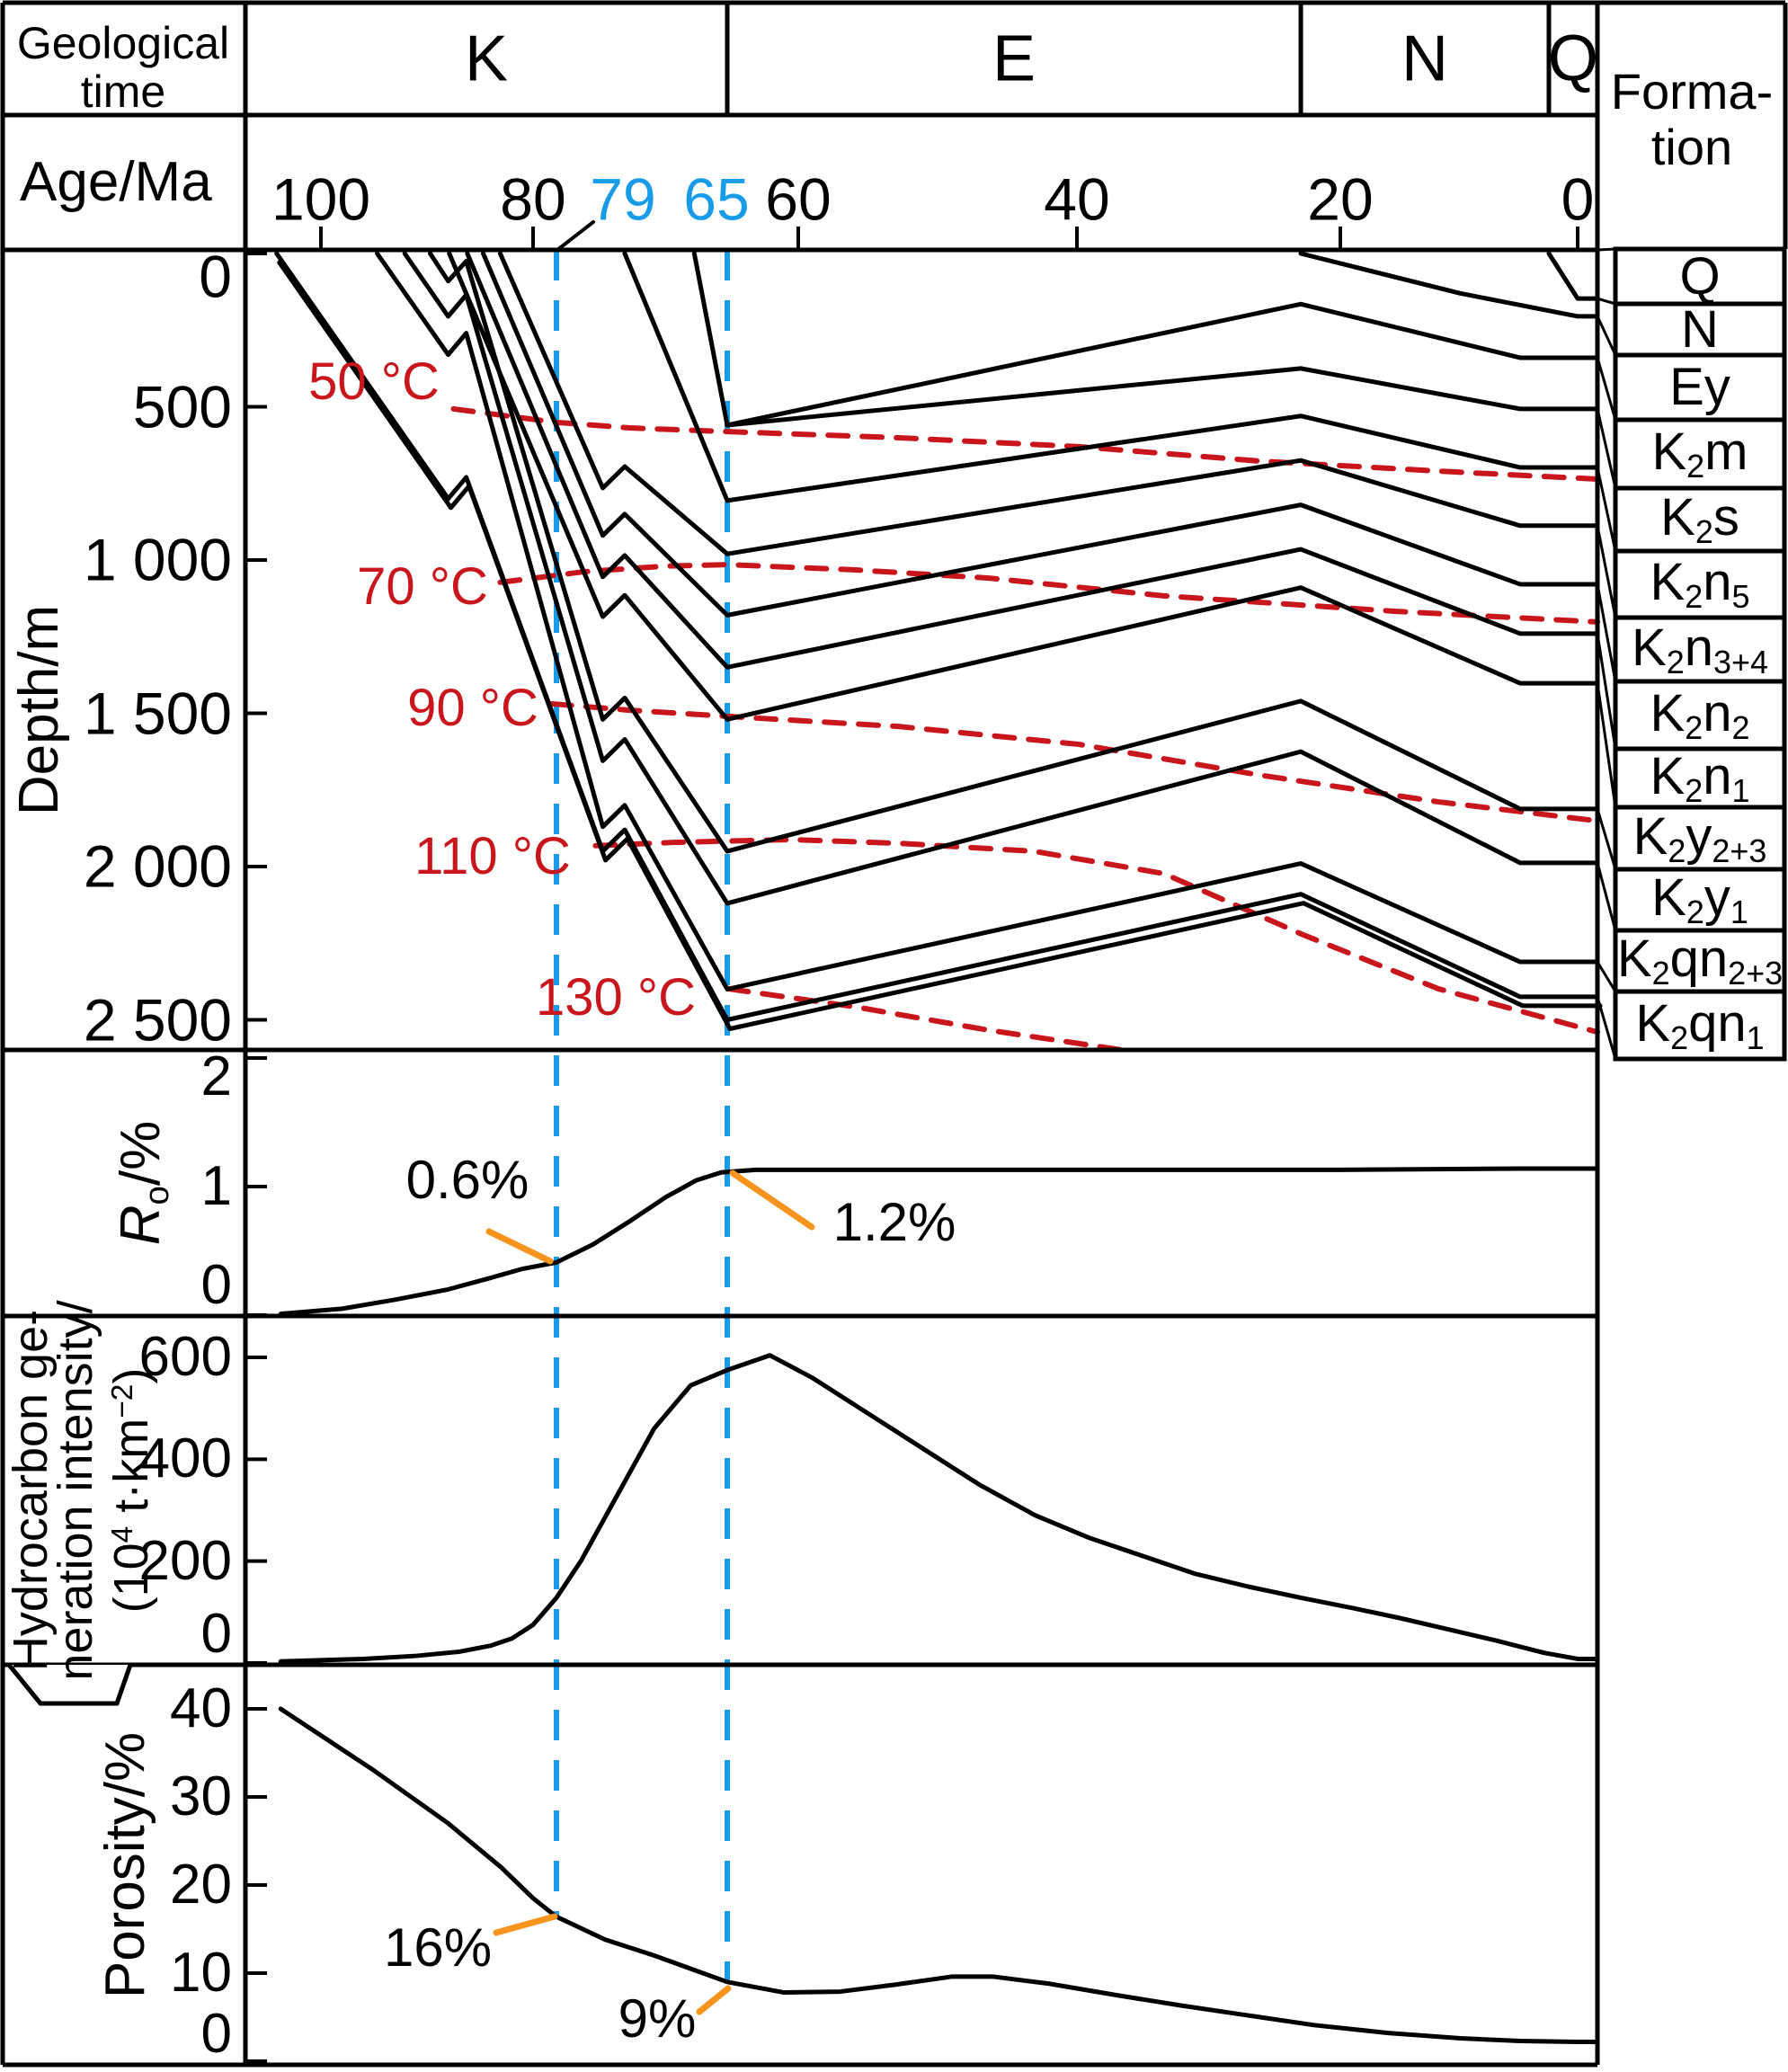 This screenshot has height=2072, width=1788. What do you see at coordinates (201, 1885) in the screenshot?
I see `porosity-tick-20: 20` at bounding box center [201, 1885].